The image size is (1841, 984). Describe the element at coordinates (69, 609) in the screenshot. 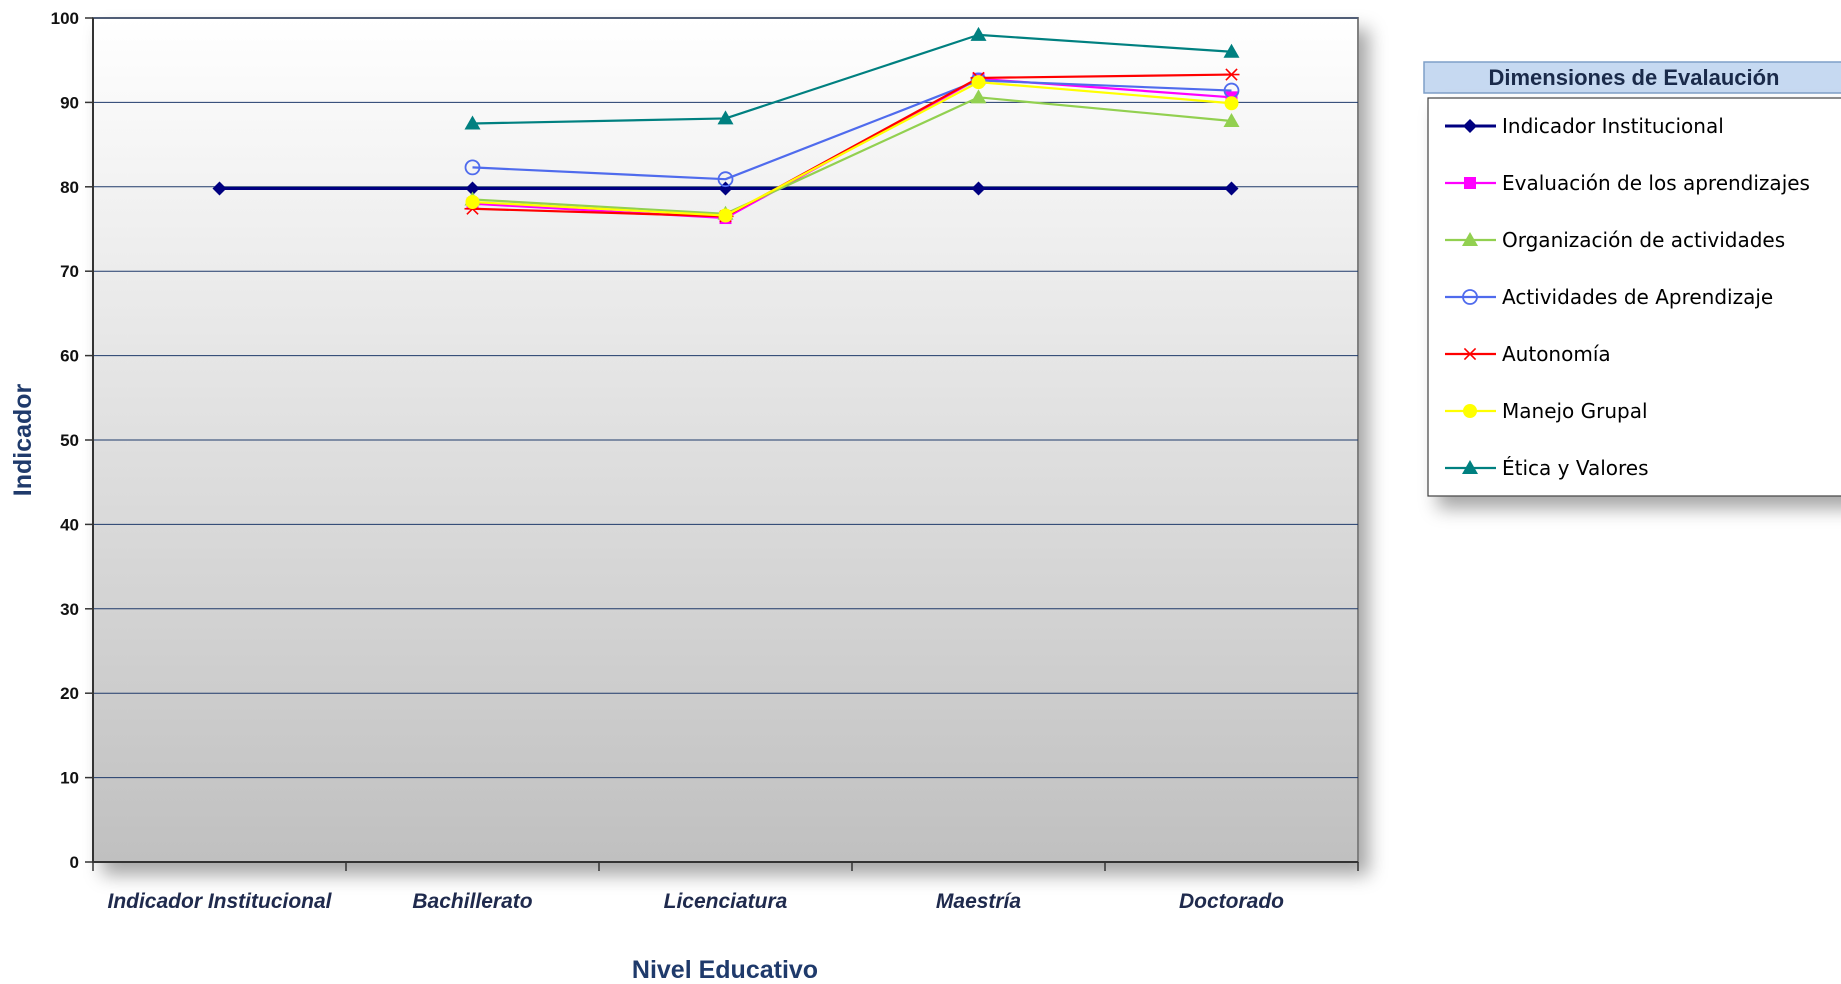

I see `y-tick-label: 30` at that location.